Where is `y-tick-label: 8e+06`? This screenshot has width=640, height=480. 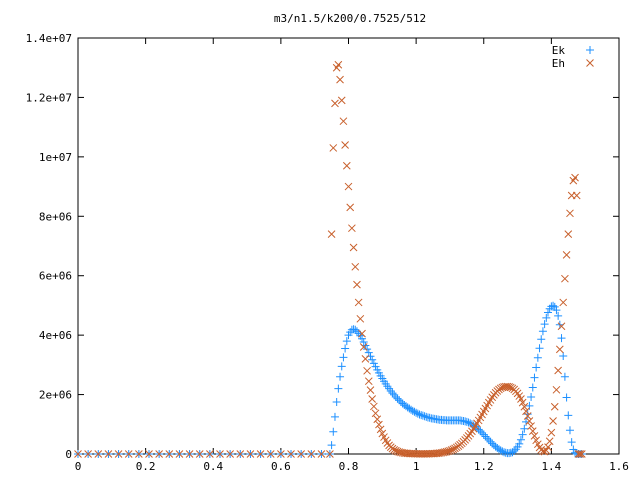
y-tick-label: 8e+06 is located at coordinates (55, 216).